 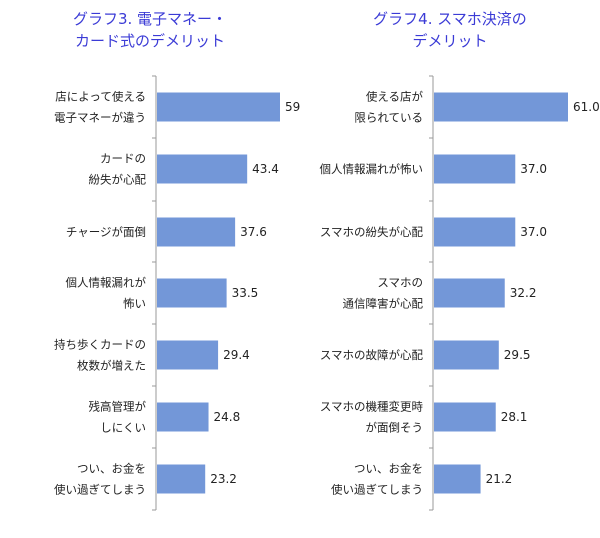 What do you see at coordinates (100, 345) in the screenshot?
I see `category-label: 持ち歩くカードの` at bounding box center [100, 345].